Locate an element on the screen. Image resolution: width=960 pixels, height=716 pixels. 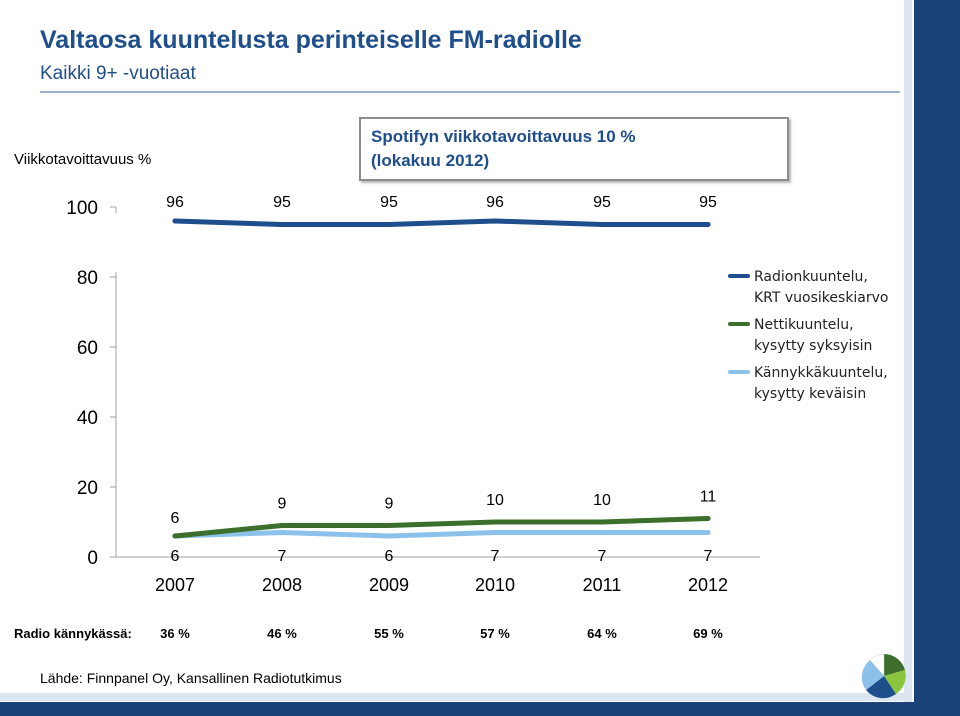
data-label-series-1-2009: 9 is located at coordinates (389, 504).